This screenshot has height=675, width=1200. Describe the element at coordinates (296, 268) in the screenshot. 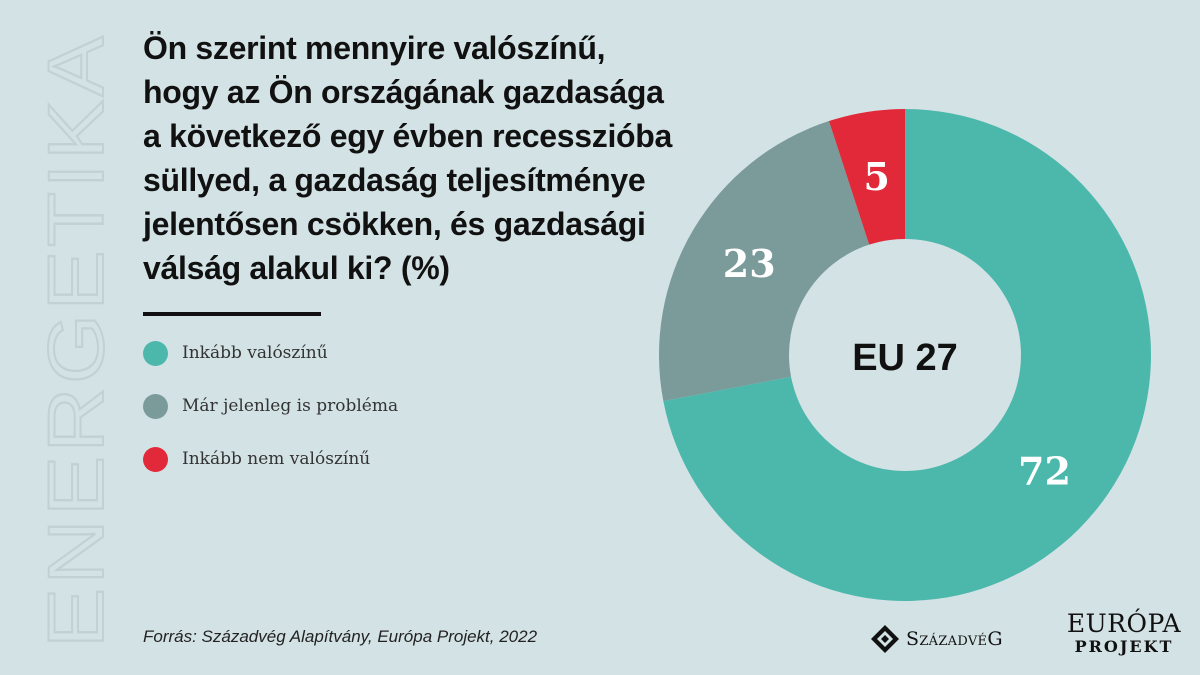

I see `title-line: válság alakul ki? (%)` at that location.